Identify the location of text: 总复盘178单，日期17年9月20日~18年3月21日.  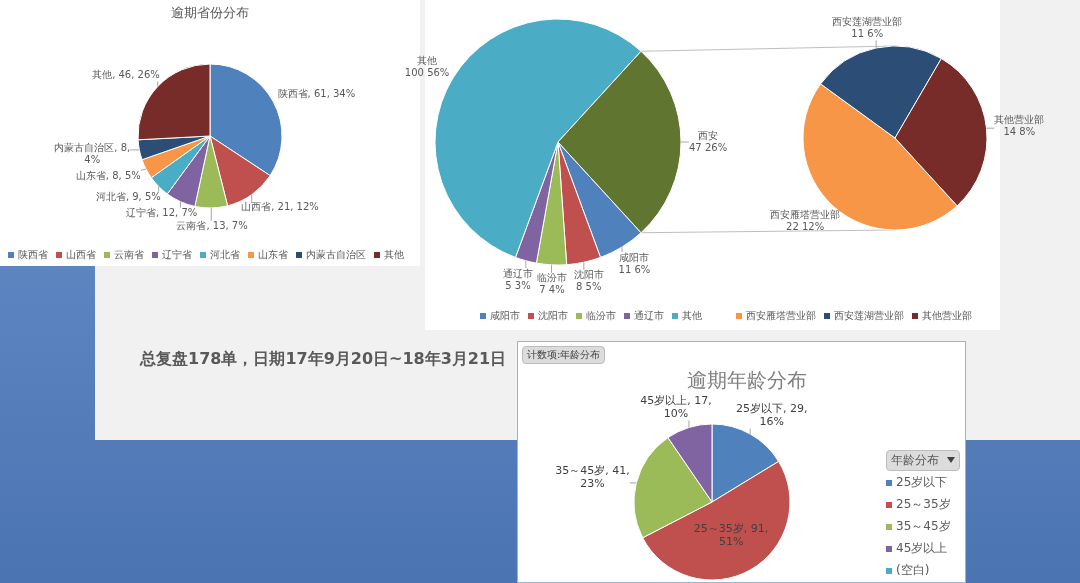
(323, 359).